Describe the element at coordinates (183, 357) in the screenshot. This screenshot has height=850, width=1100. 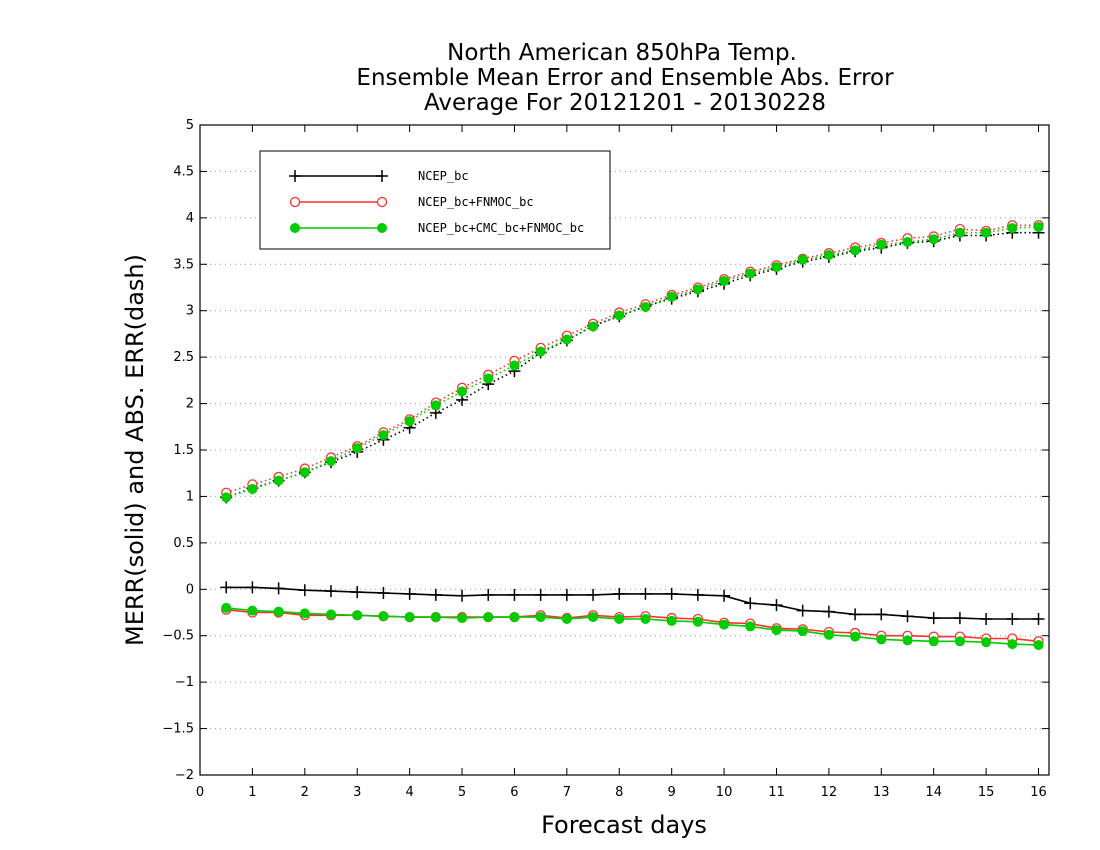
I see `y-tick-label: 2.5` at that location.